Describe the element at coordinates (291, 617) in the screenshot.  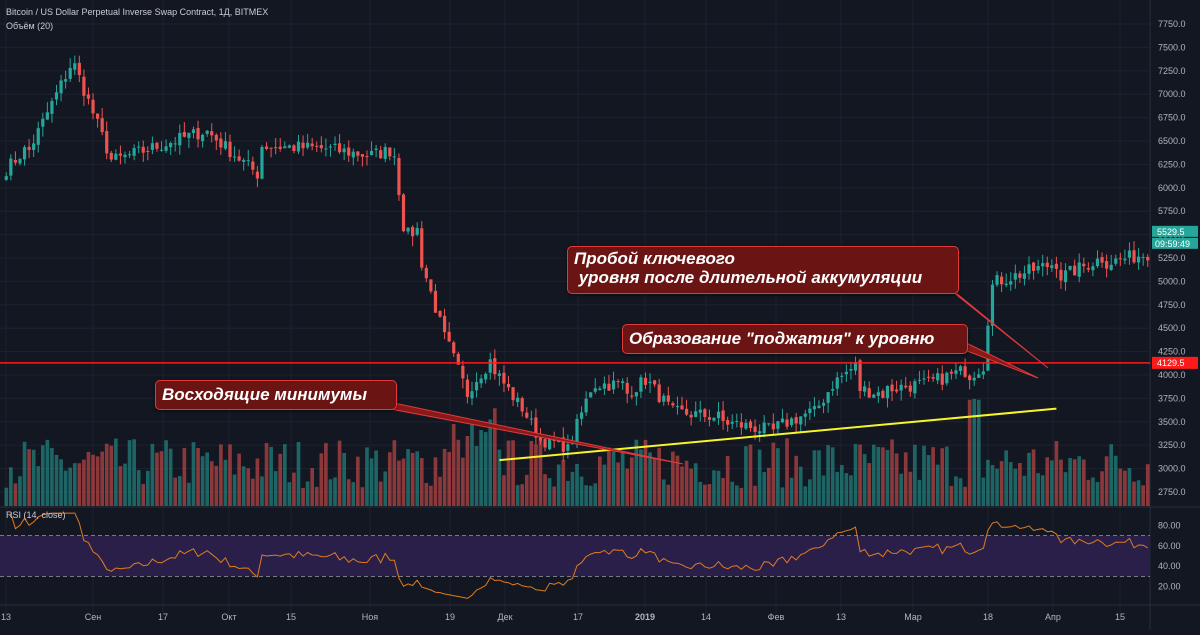
I see `time-tick-label: 15` at that location.